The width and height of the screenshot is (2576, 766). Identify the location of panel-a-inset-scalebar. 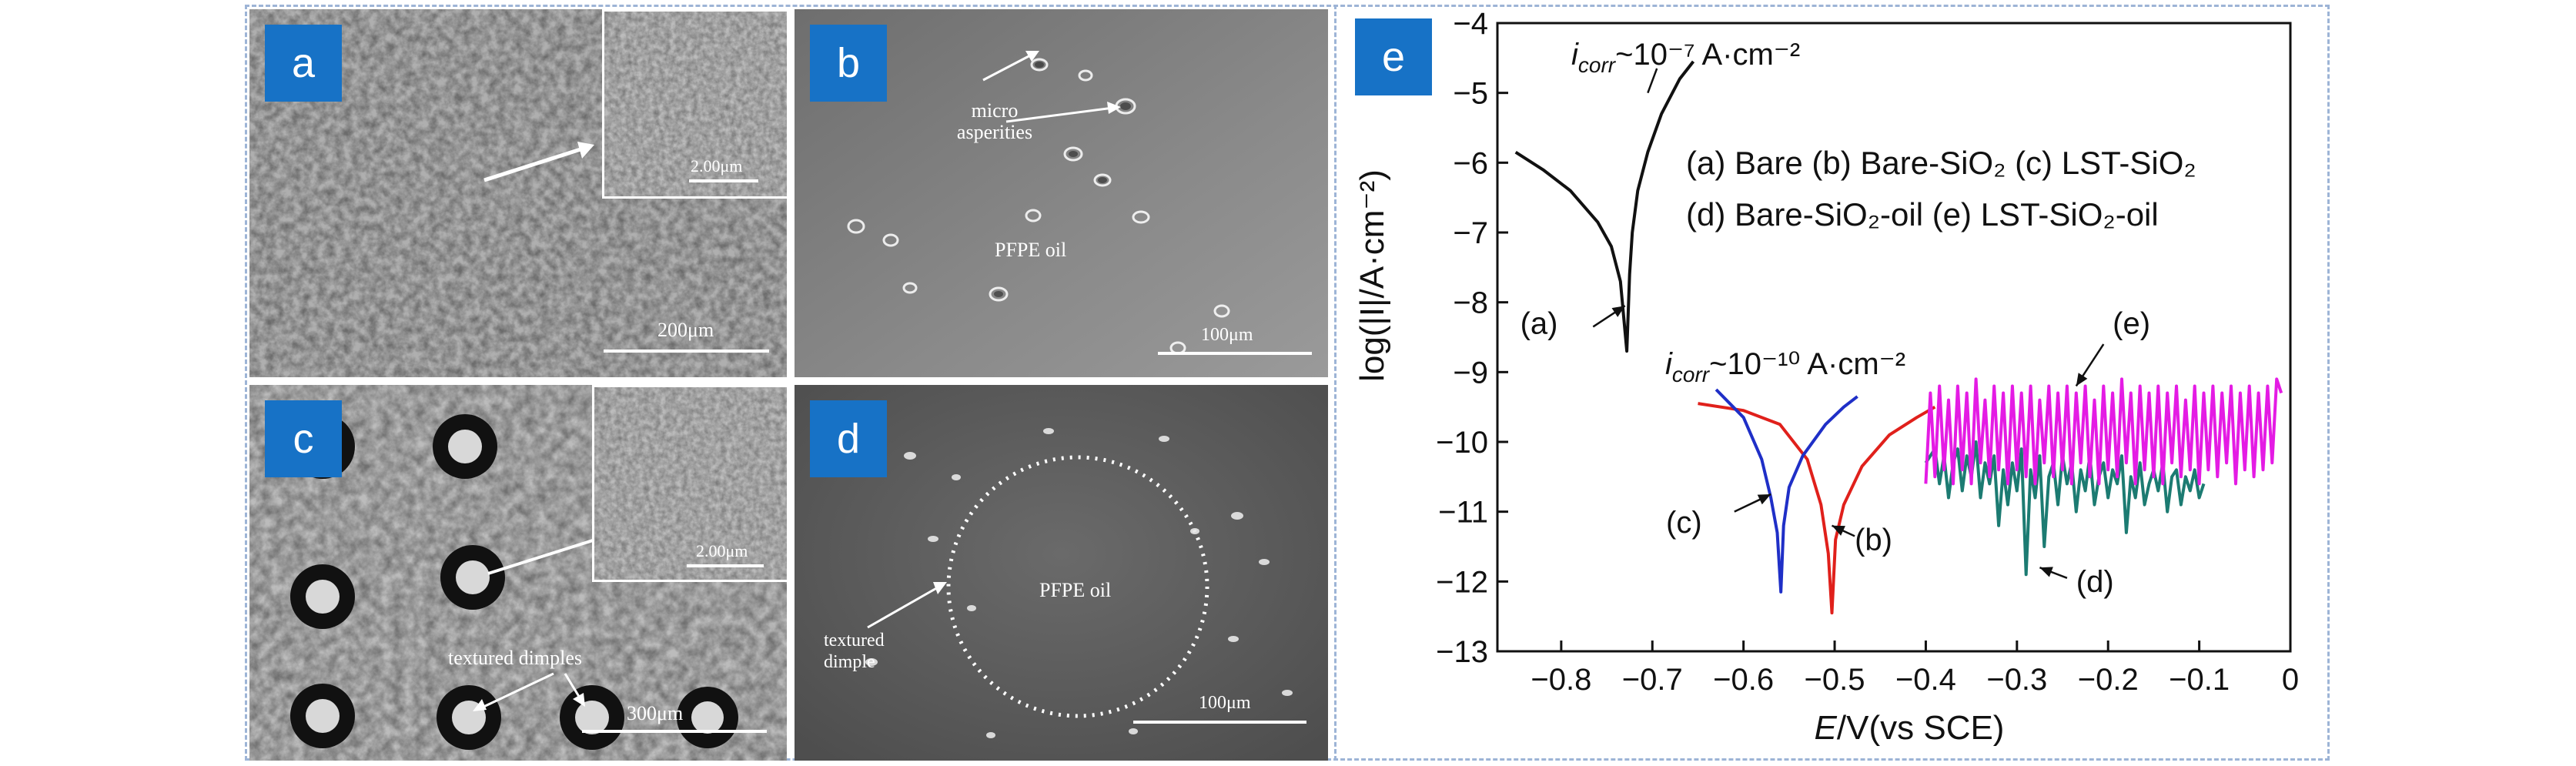
(724, 180).